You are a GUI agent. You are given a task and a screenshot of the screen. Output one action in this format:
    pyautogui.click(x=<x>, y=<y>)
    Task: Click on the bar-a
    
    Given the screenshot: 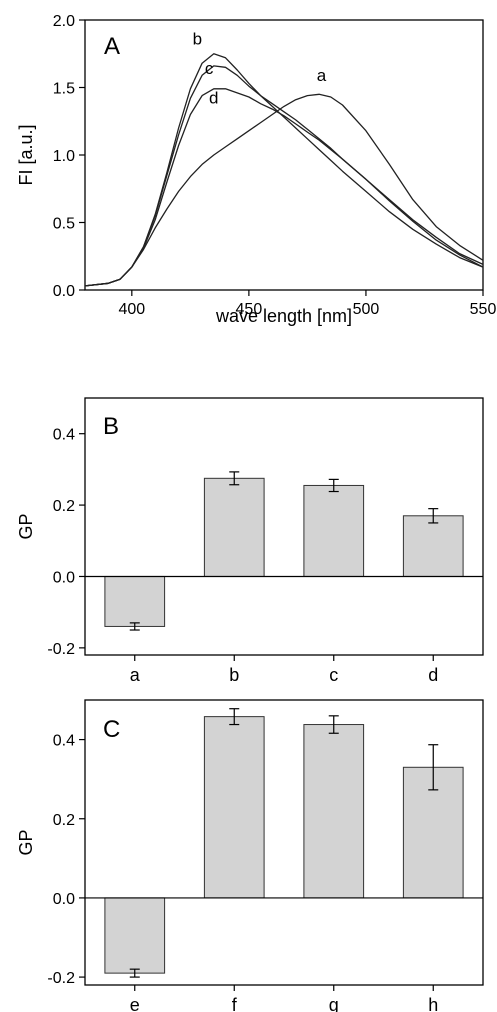 What is the action you would take?
    pyautogui.click(x=135, y=601)
    